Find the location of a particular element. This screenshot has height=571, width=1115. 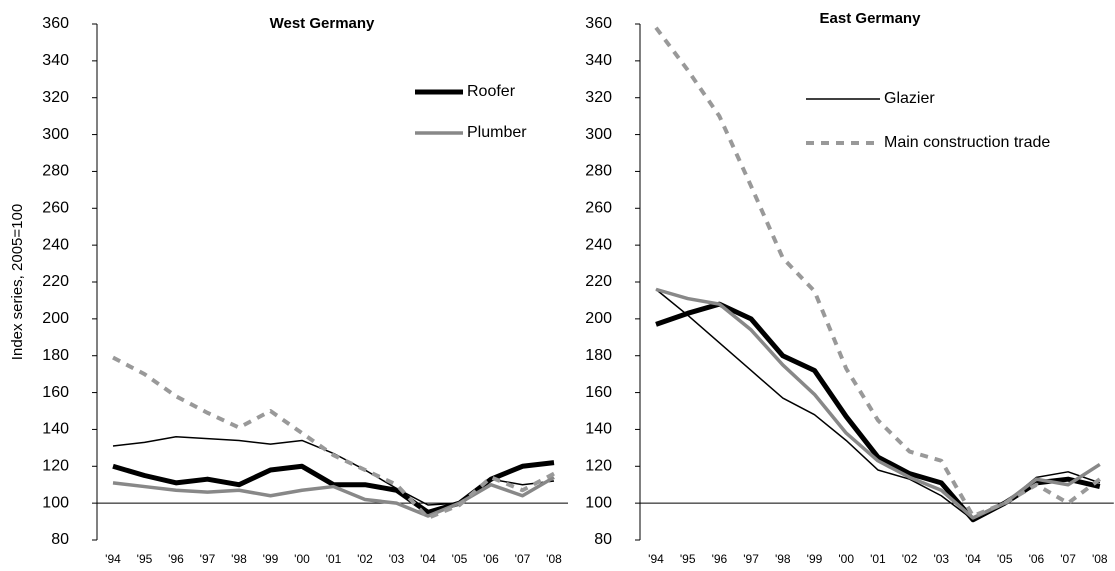

chart-title: West Germany is located at coordinates (322, 23).